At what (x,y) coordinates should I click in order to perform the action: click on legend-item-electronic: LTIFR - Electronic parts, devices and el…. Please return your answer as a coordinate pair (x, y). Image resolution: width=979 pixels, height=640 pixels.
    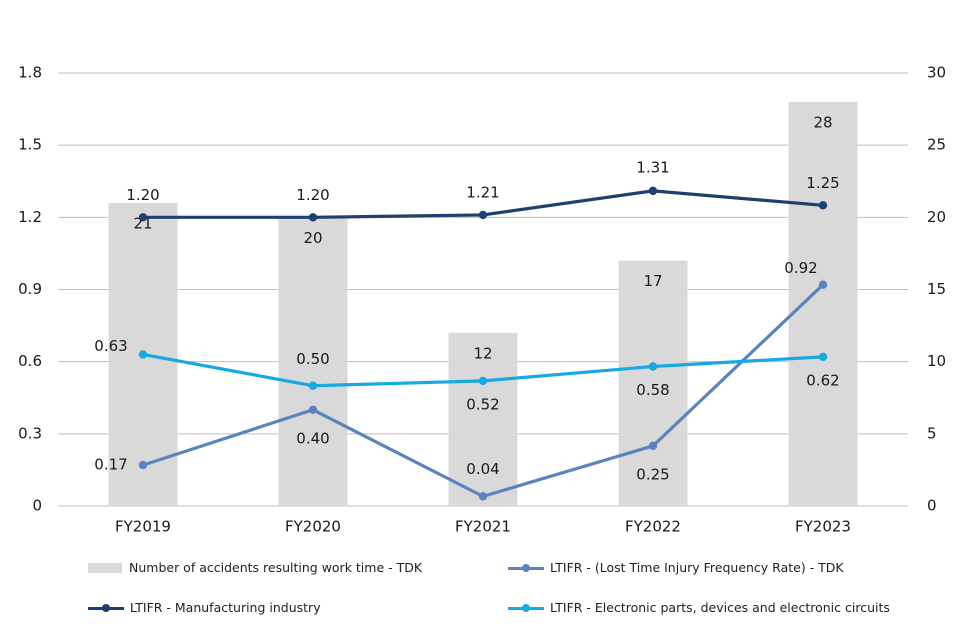
    Looking at the image, I should click on (699, 607).